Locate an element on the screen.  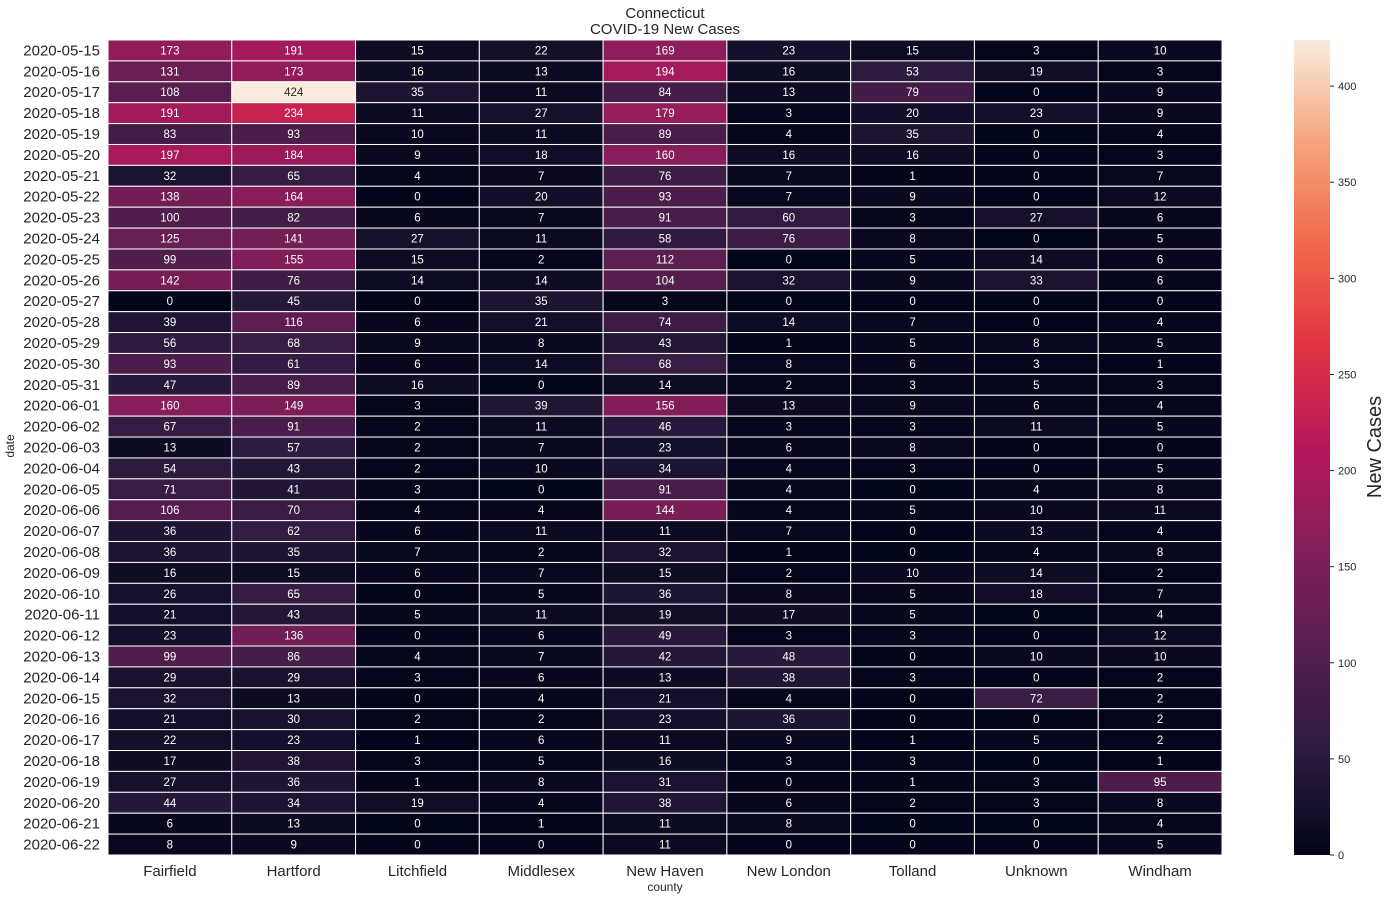
cell-value-label: 27 is located at coordinates (169, 783).